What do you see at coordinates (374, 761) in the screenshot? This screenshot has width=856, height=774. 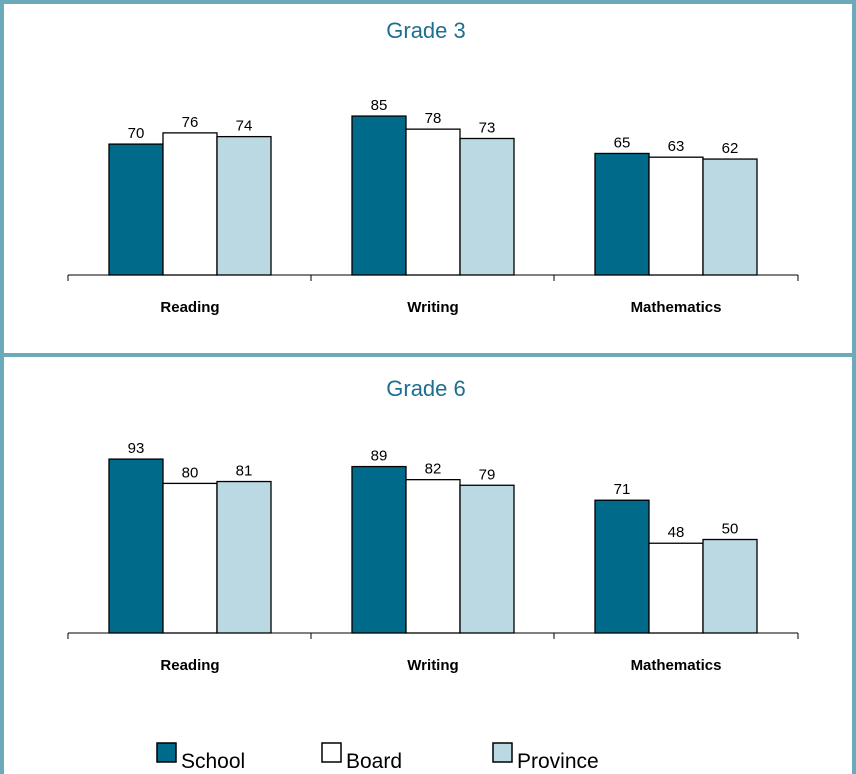 I see `legend-label-board: Board` at bounding box center [374, 761].